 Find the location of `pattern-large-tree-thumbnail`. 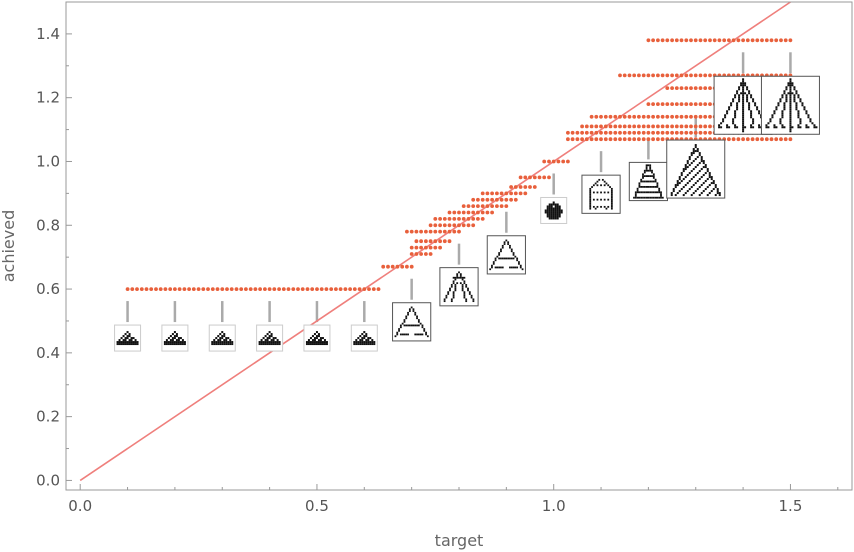

pattern-large-tree-thumbnail is located at coordinates (696, 169).